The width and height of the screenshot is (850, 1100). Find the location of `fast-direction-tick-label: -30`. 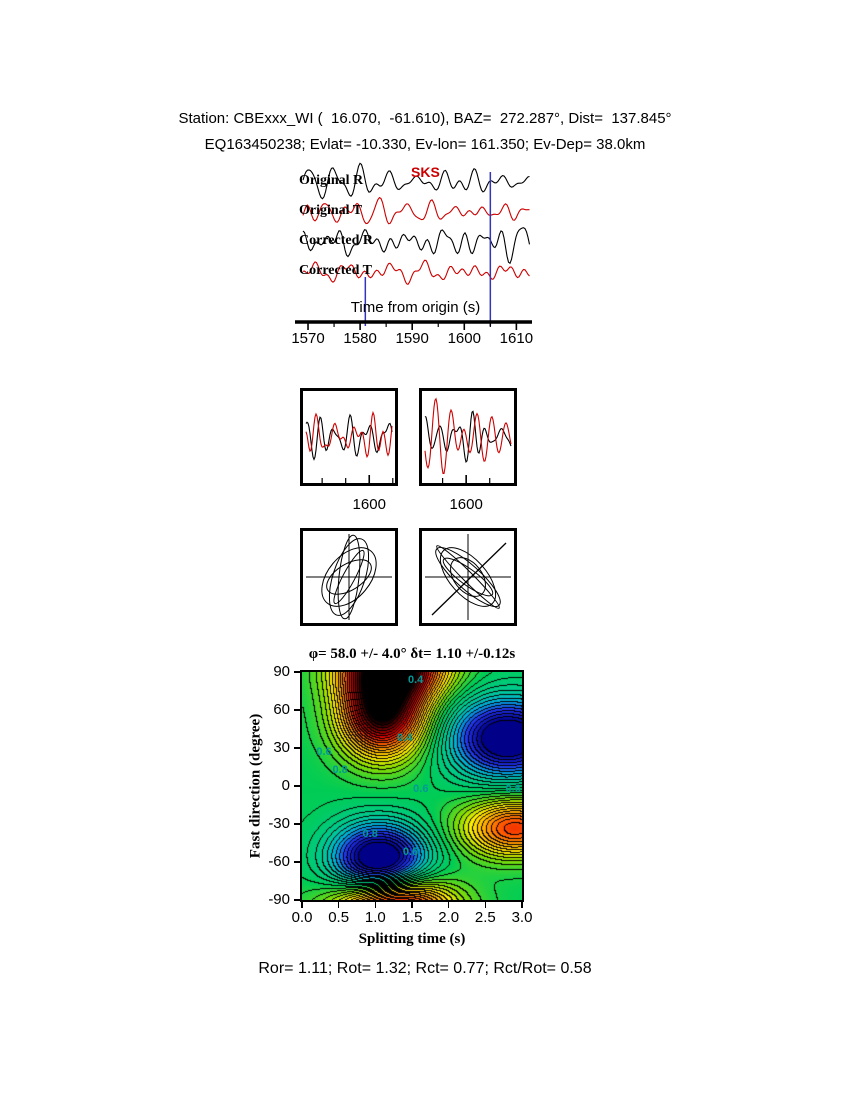

fast-direction-tick-label: -30 is located at coordinates (279, 823).